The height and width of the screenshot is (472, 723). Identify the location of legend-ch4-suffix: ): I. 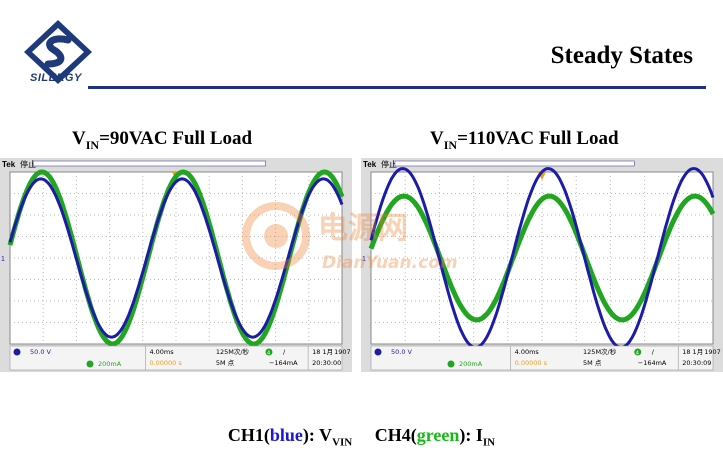
(471, 435).